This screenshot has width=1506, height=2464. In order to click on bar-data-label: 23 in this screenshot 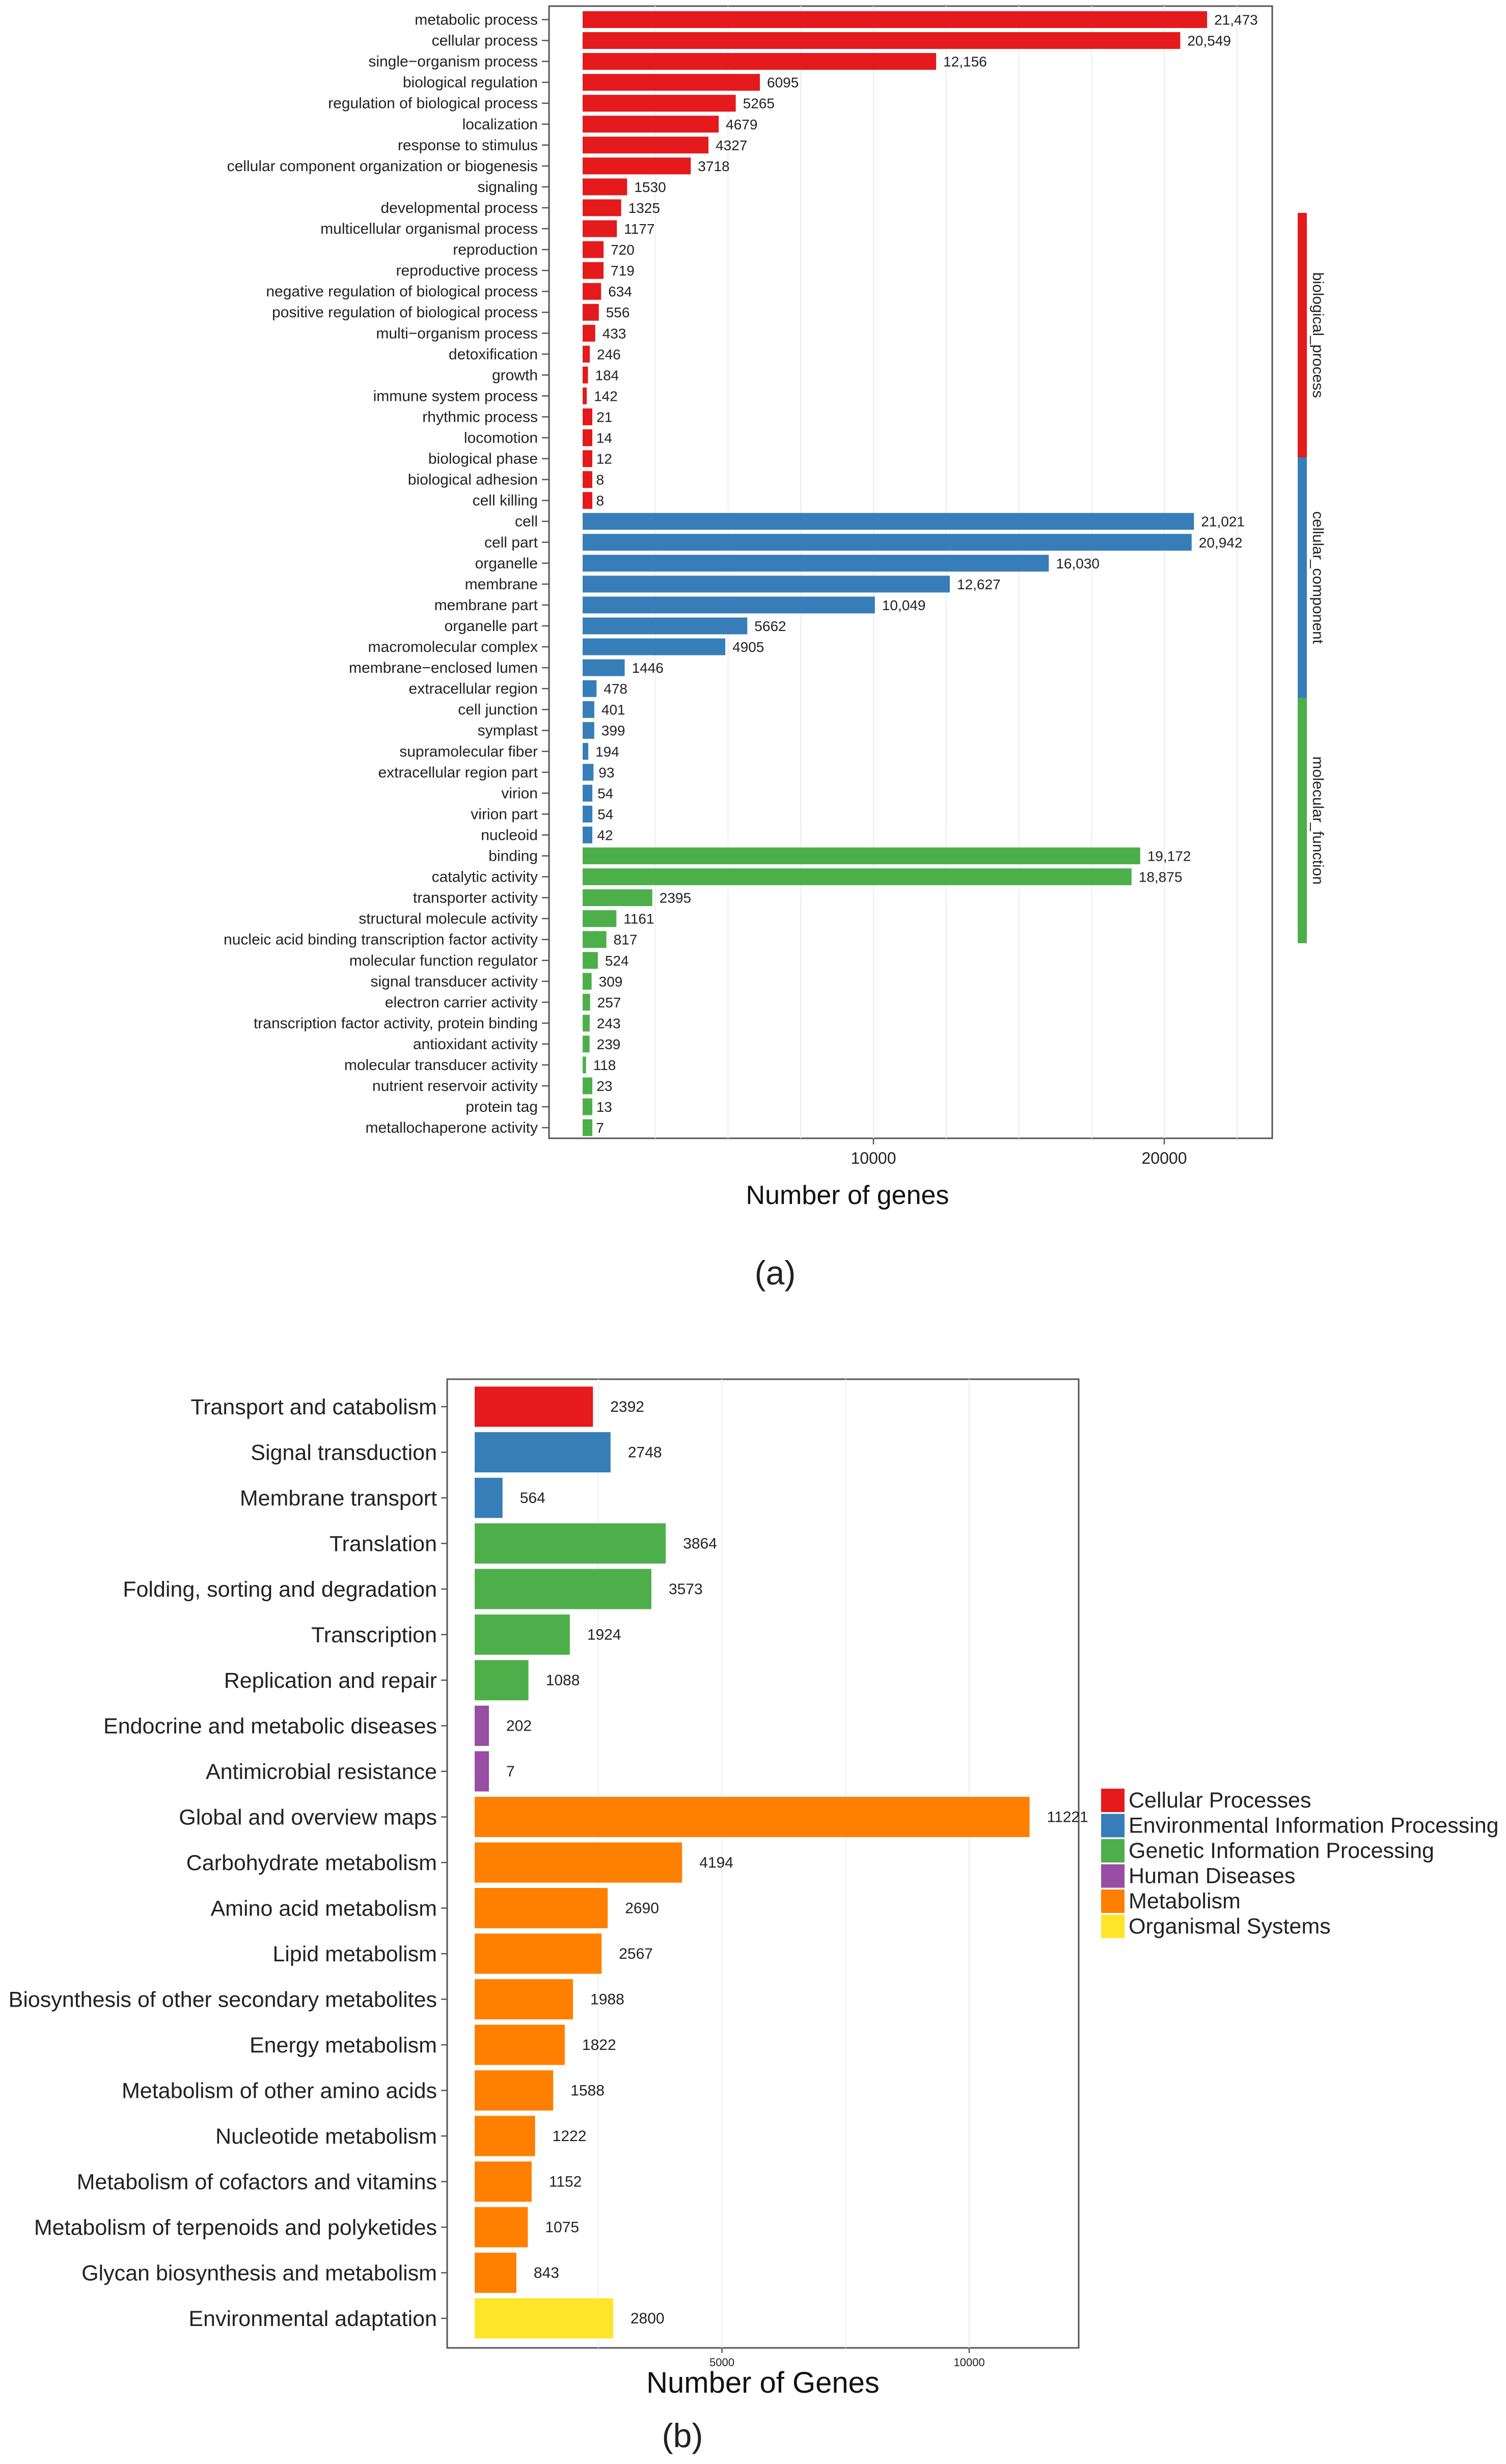, I will do `click(604, 1086)`.